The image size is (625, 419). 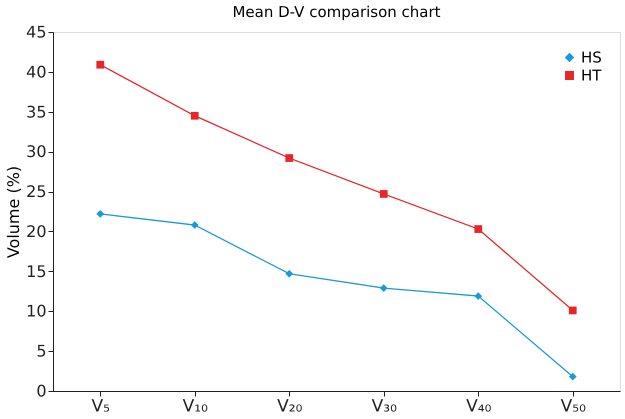 I want to click on y-tick-label: 5, so click(x=41, y=351).